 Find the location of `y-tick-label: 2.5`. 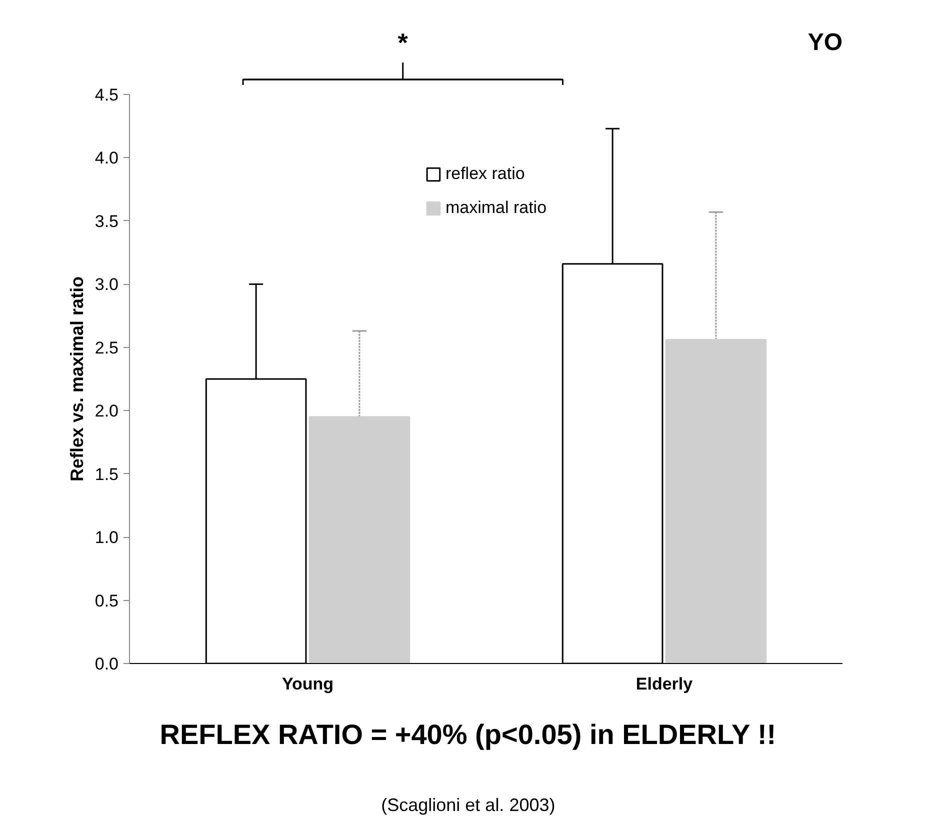

y-tick-label: 2.5 is located at coordinates (106, 348).